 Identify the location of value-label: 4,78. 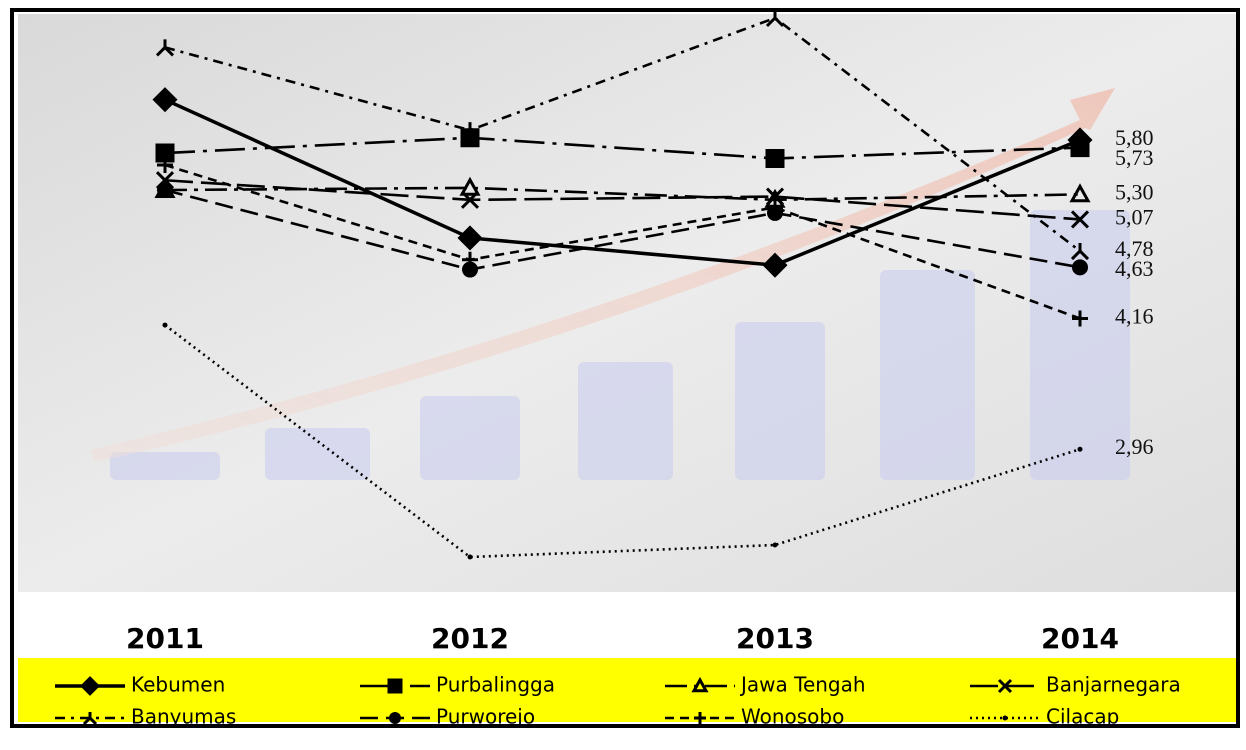
(1134, 248).